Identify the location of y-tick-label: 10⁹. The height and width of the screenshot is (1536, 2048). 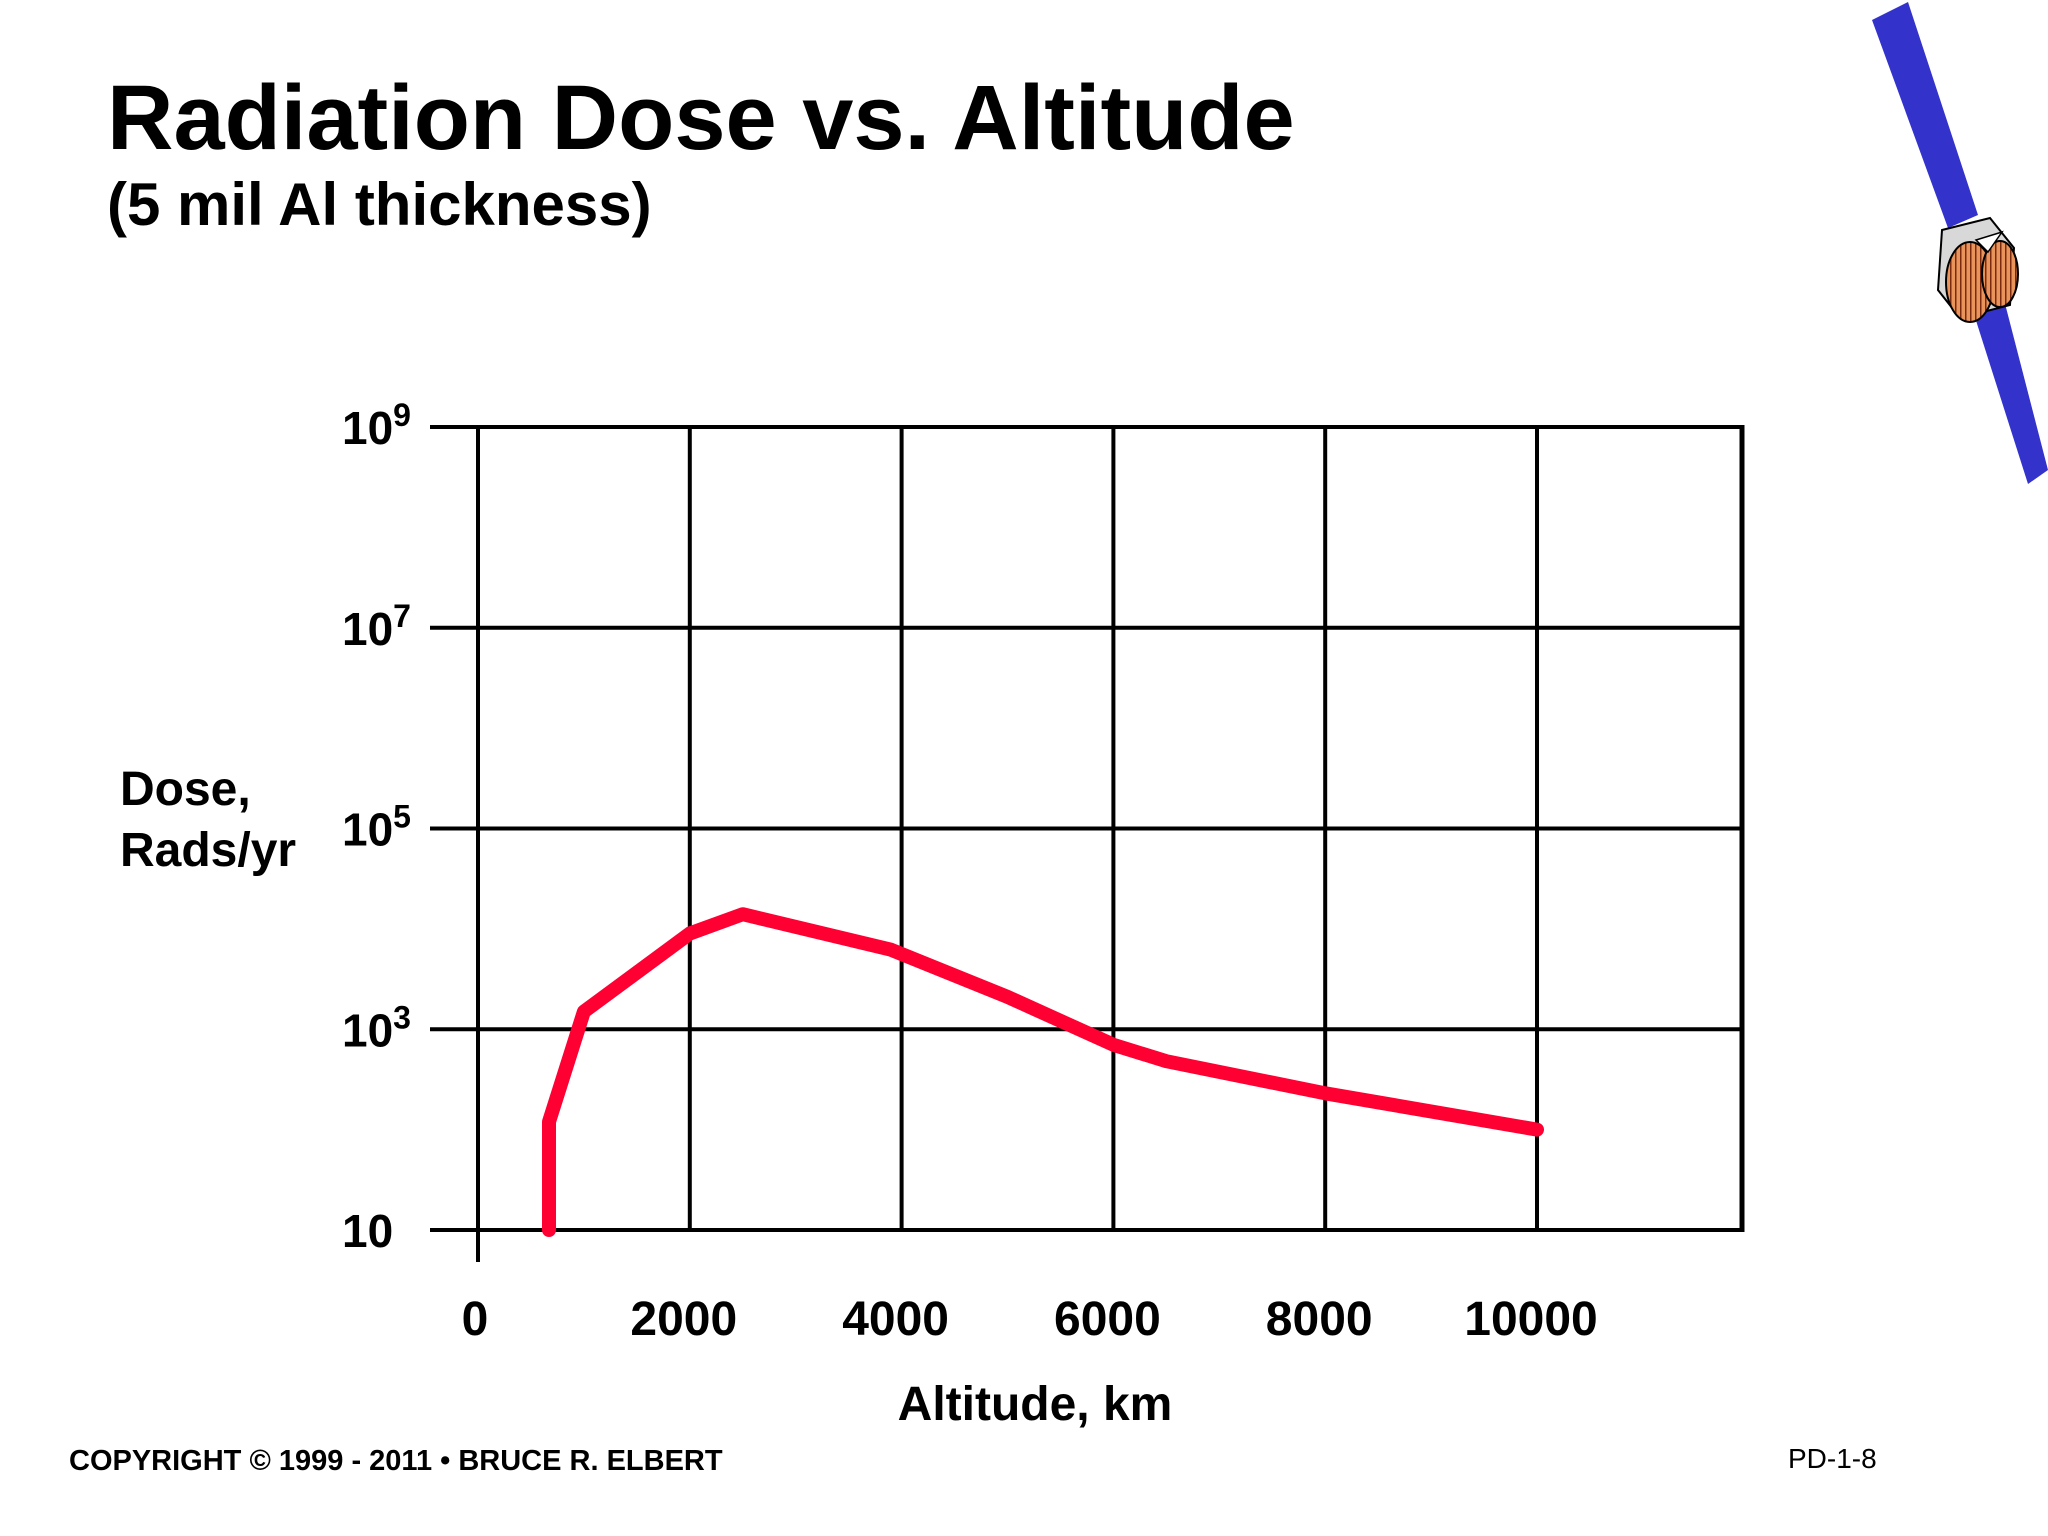
(376, 425).